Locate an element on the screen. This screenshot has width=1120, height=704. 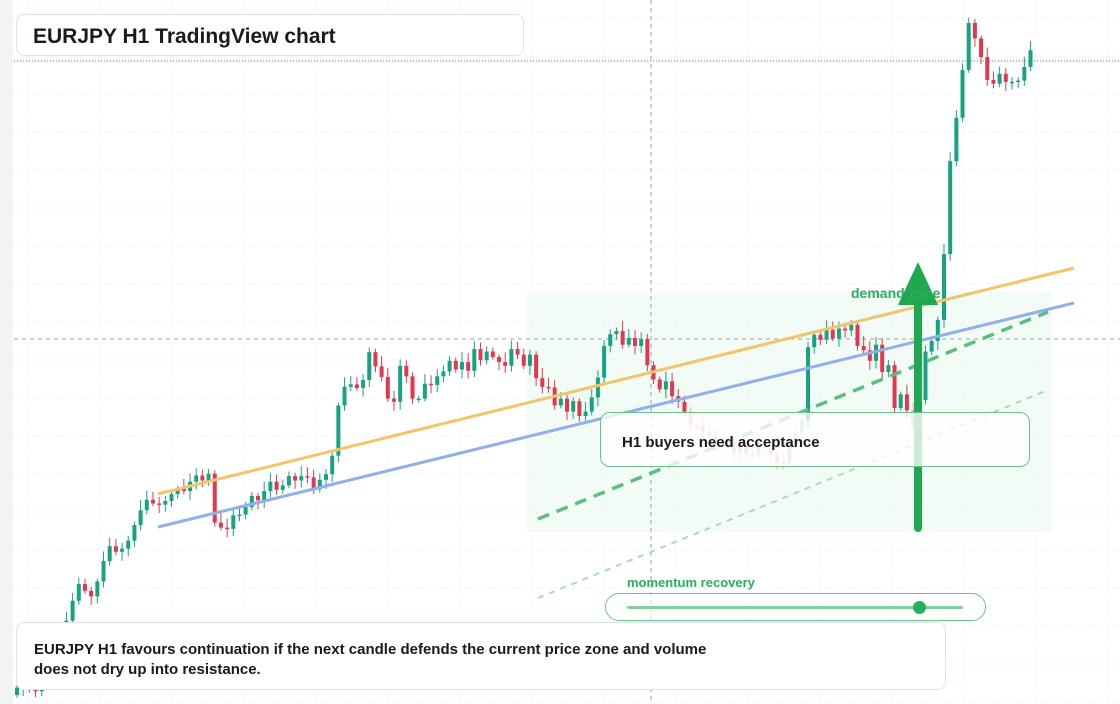
price-scale-strip is located at coordinates (6, 352).